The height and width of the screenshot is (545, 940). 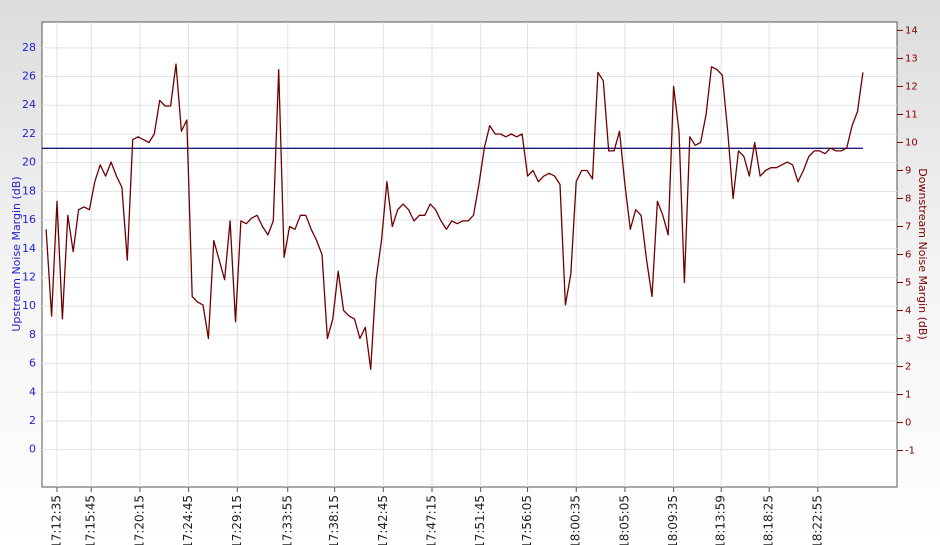 What do you see at coordinates (91, 520) in the screenshot?
I see `x-tick-label: 17:15:45` at bounding box center [91, 520].